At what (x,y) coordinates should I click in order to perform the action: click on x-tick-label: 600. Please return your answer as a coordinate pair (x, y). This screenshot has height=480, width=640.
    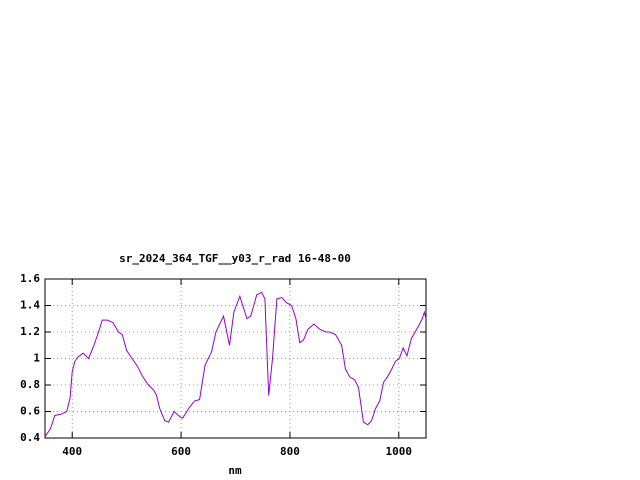
    Looking at the image, I should click on (181, 451).